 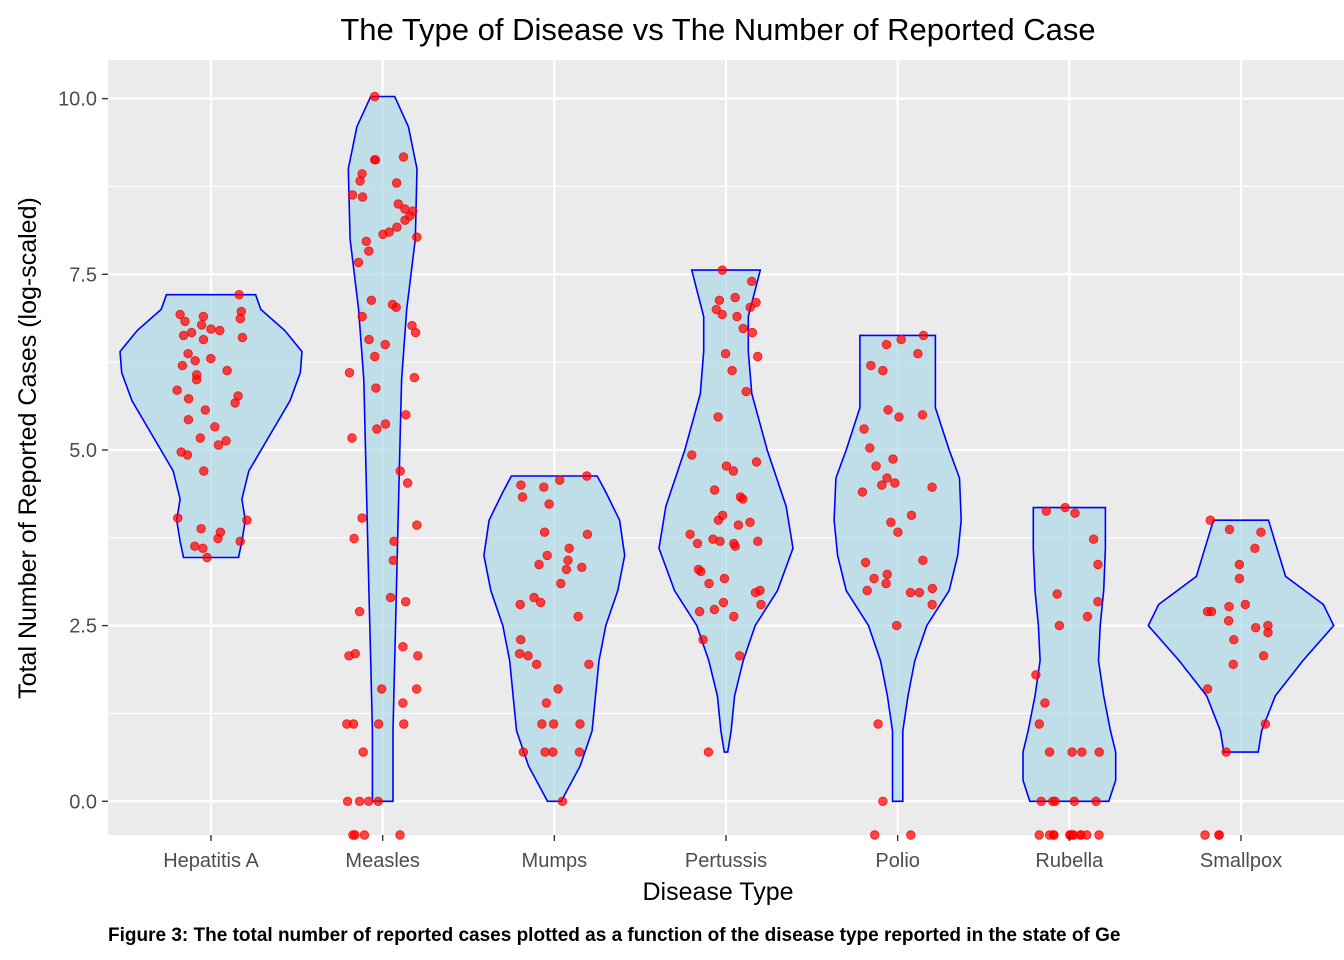 I want to click on x-tick-label: Smallpox, so click(x=1241, y=861).